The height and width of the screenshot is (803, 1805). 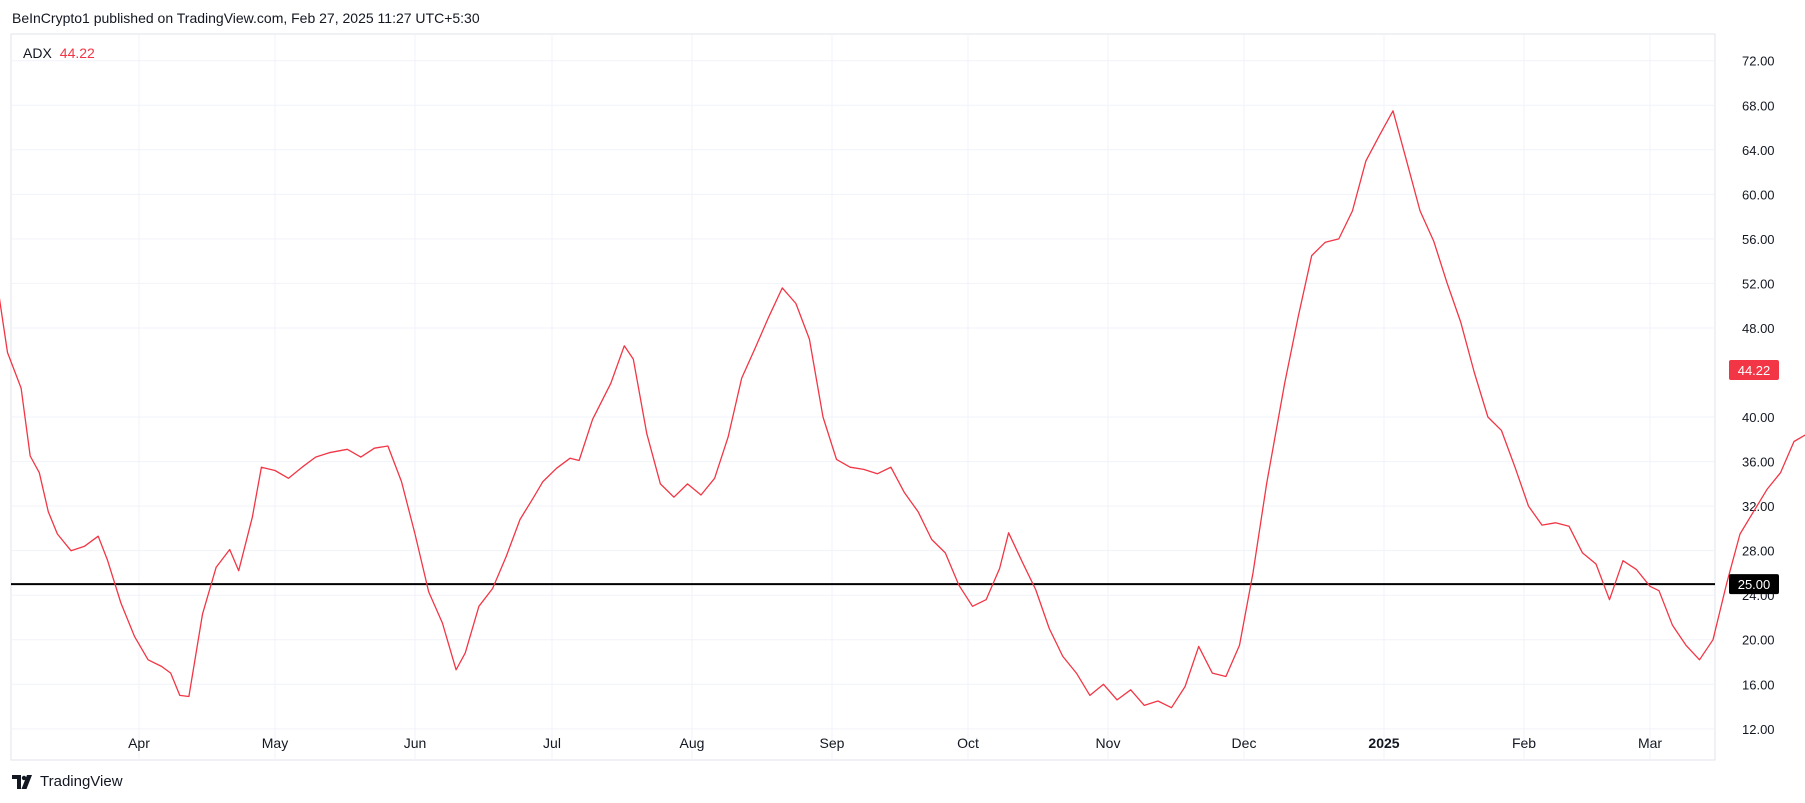 I want to click on y-tick-label: 68.00, so click(x=1758, y=105).